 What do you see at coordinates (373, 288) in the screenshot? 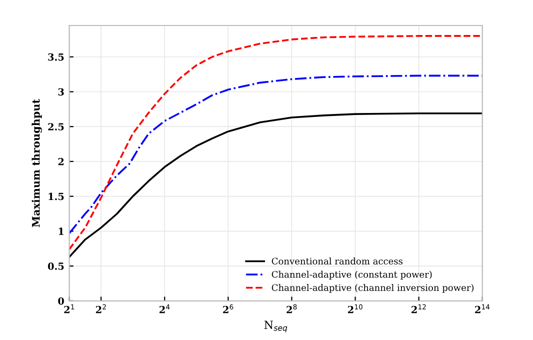
I see `legend-label: Channel-adaptive (channel inversion power)` at bounding box center [373, 288].